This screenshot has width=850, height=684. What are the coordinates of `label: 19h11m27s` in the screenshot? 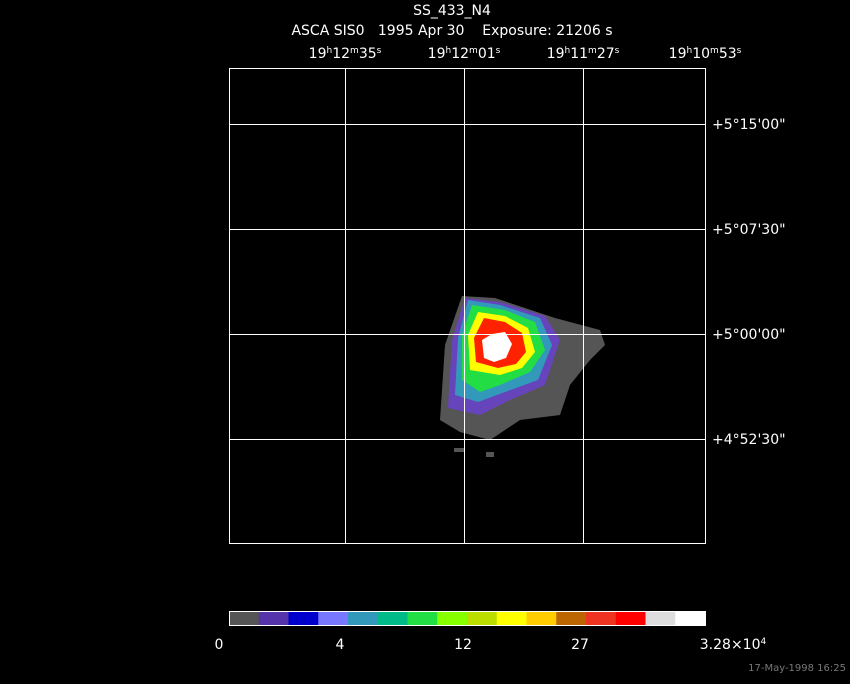 It's located at (583, 54).